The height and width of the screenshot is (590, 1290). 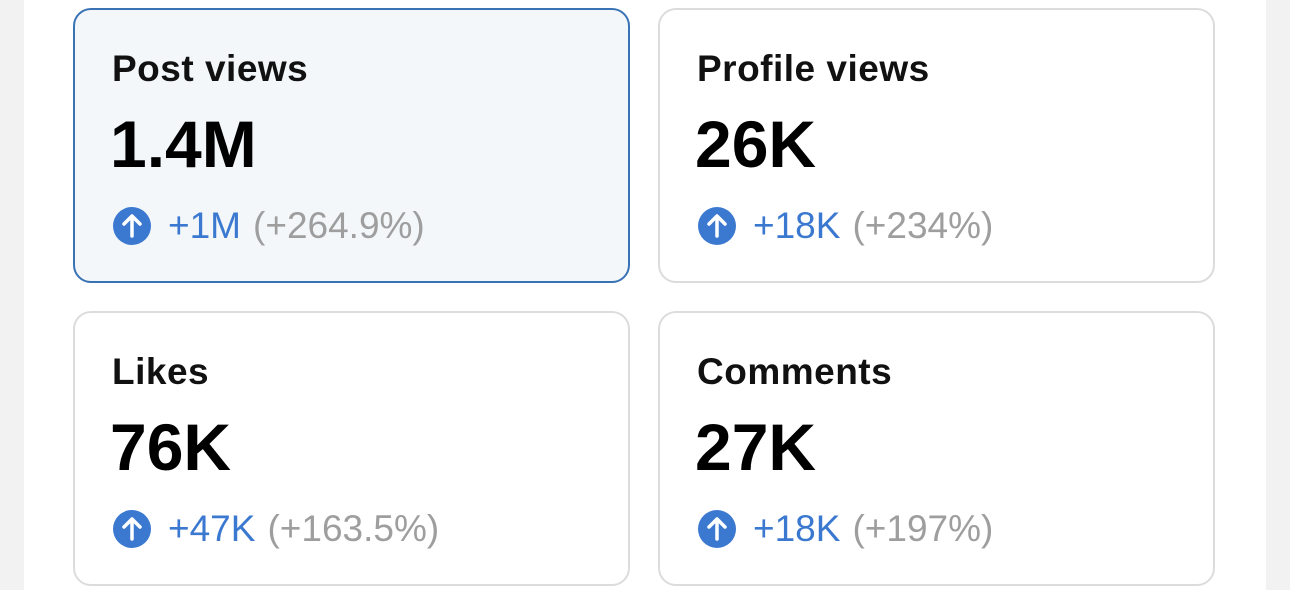 I want to click on metric-change-row: +18K (+197%), so click(x=845, y=528).